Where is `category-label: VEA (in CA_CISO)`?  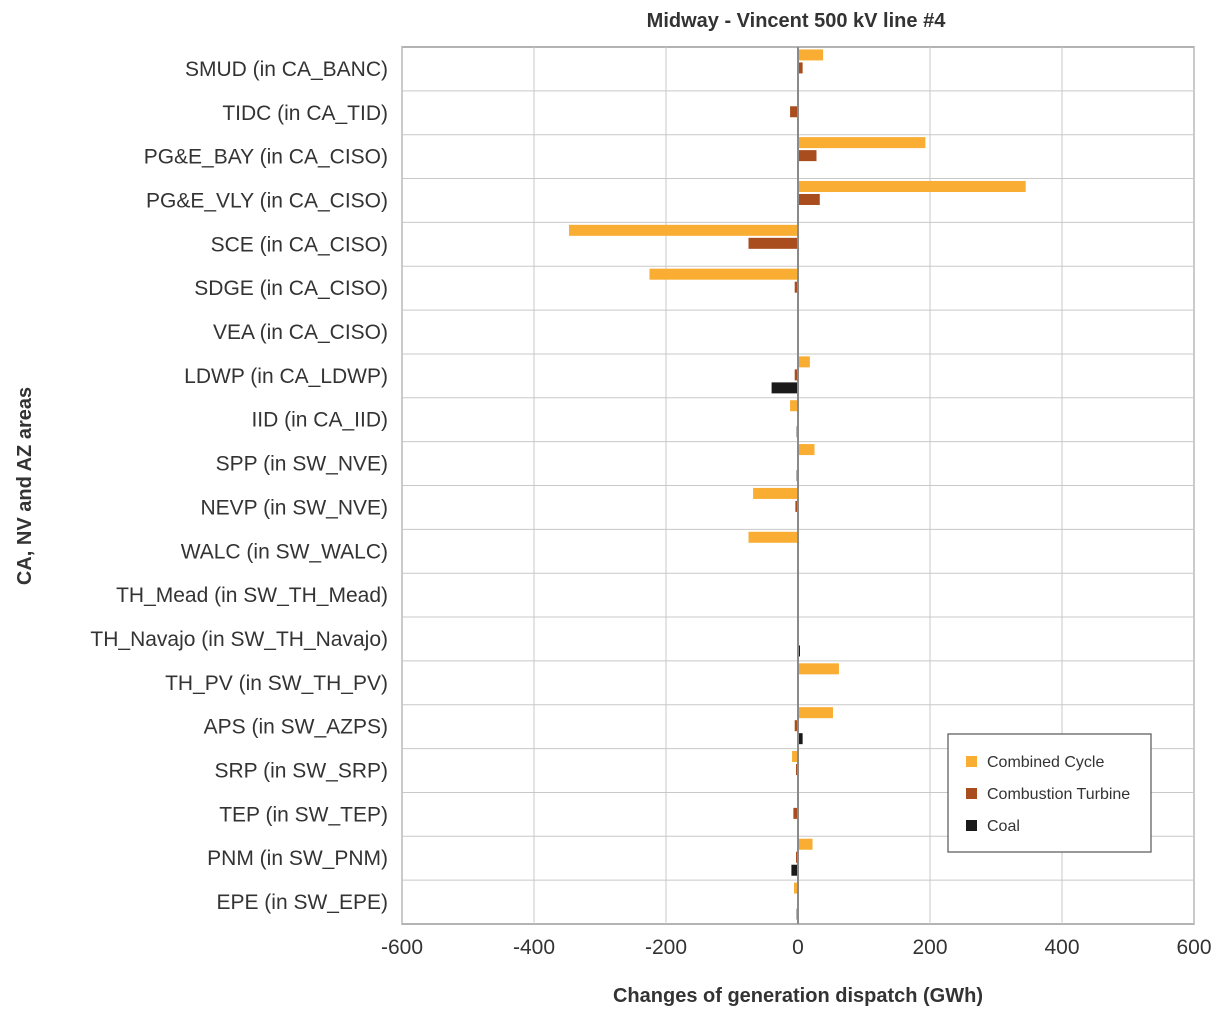
category-label: VEA (in CA_CISO) is located at coordinates (300, 332).